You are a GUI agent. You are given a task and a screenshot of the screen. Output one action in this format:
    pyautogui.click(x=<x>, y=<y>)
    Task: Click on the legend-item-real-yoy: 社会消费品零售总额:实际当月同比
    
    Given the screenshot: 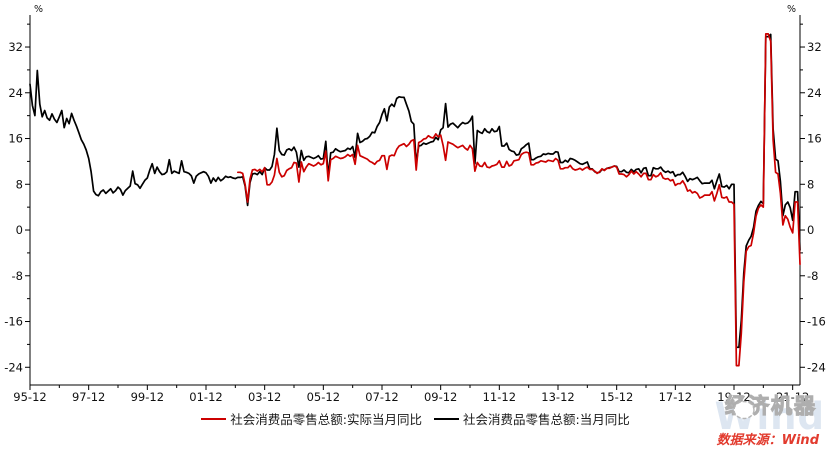 What is the action you would take?
    pyautogui.click(x=311, y=418)
    